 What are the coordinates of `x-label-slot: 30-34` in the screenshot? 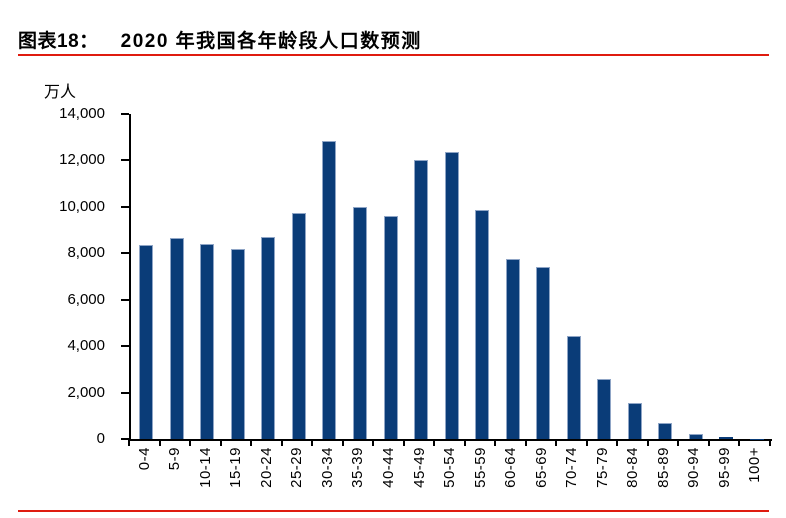 It's located at (327, 478).